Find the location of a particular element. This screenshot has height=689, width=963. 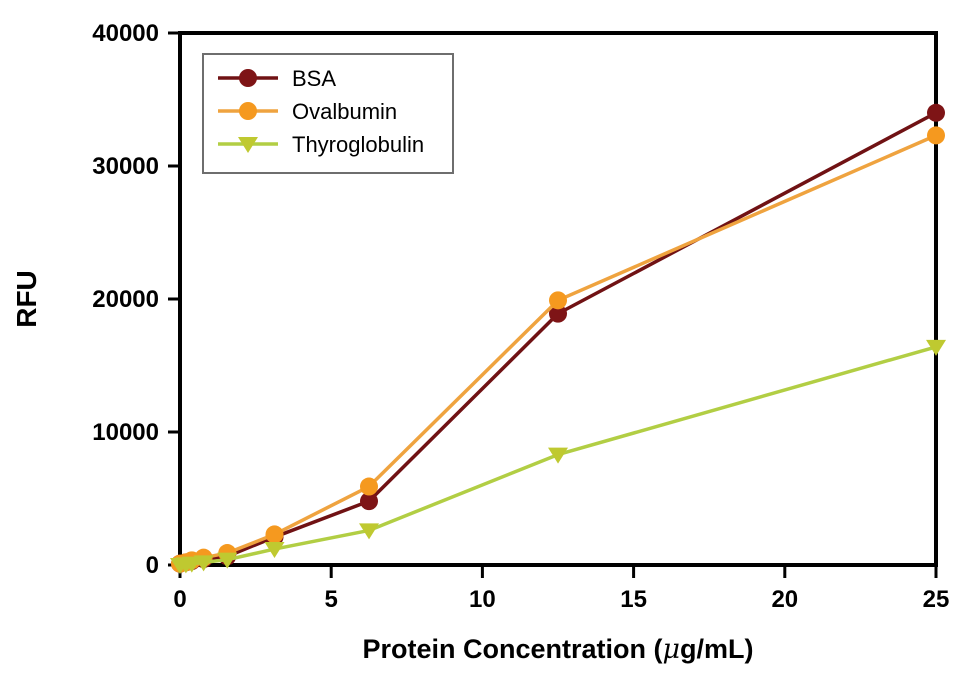

x-axis-title: Protein Concentration (μg/mL) is located at coordinates (557, 649).